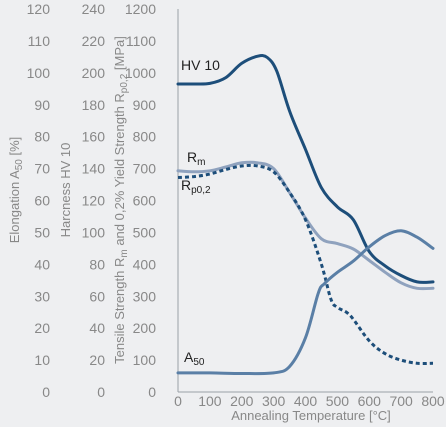 The height and width of the screenshot is (427, 446). Describe the element at coordinates (145, 328) in the screenshot. I see `strength-tick-label: 200` at that location.